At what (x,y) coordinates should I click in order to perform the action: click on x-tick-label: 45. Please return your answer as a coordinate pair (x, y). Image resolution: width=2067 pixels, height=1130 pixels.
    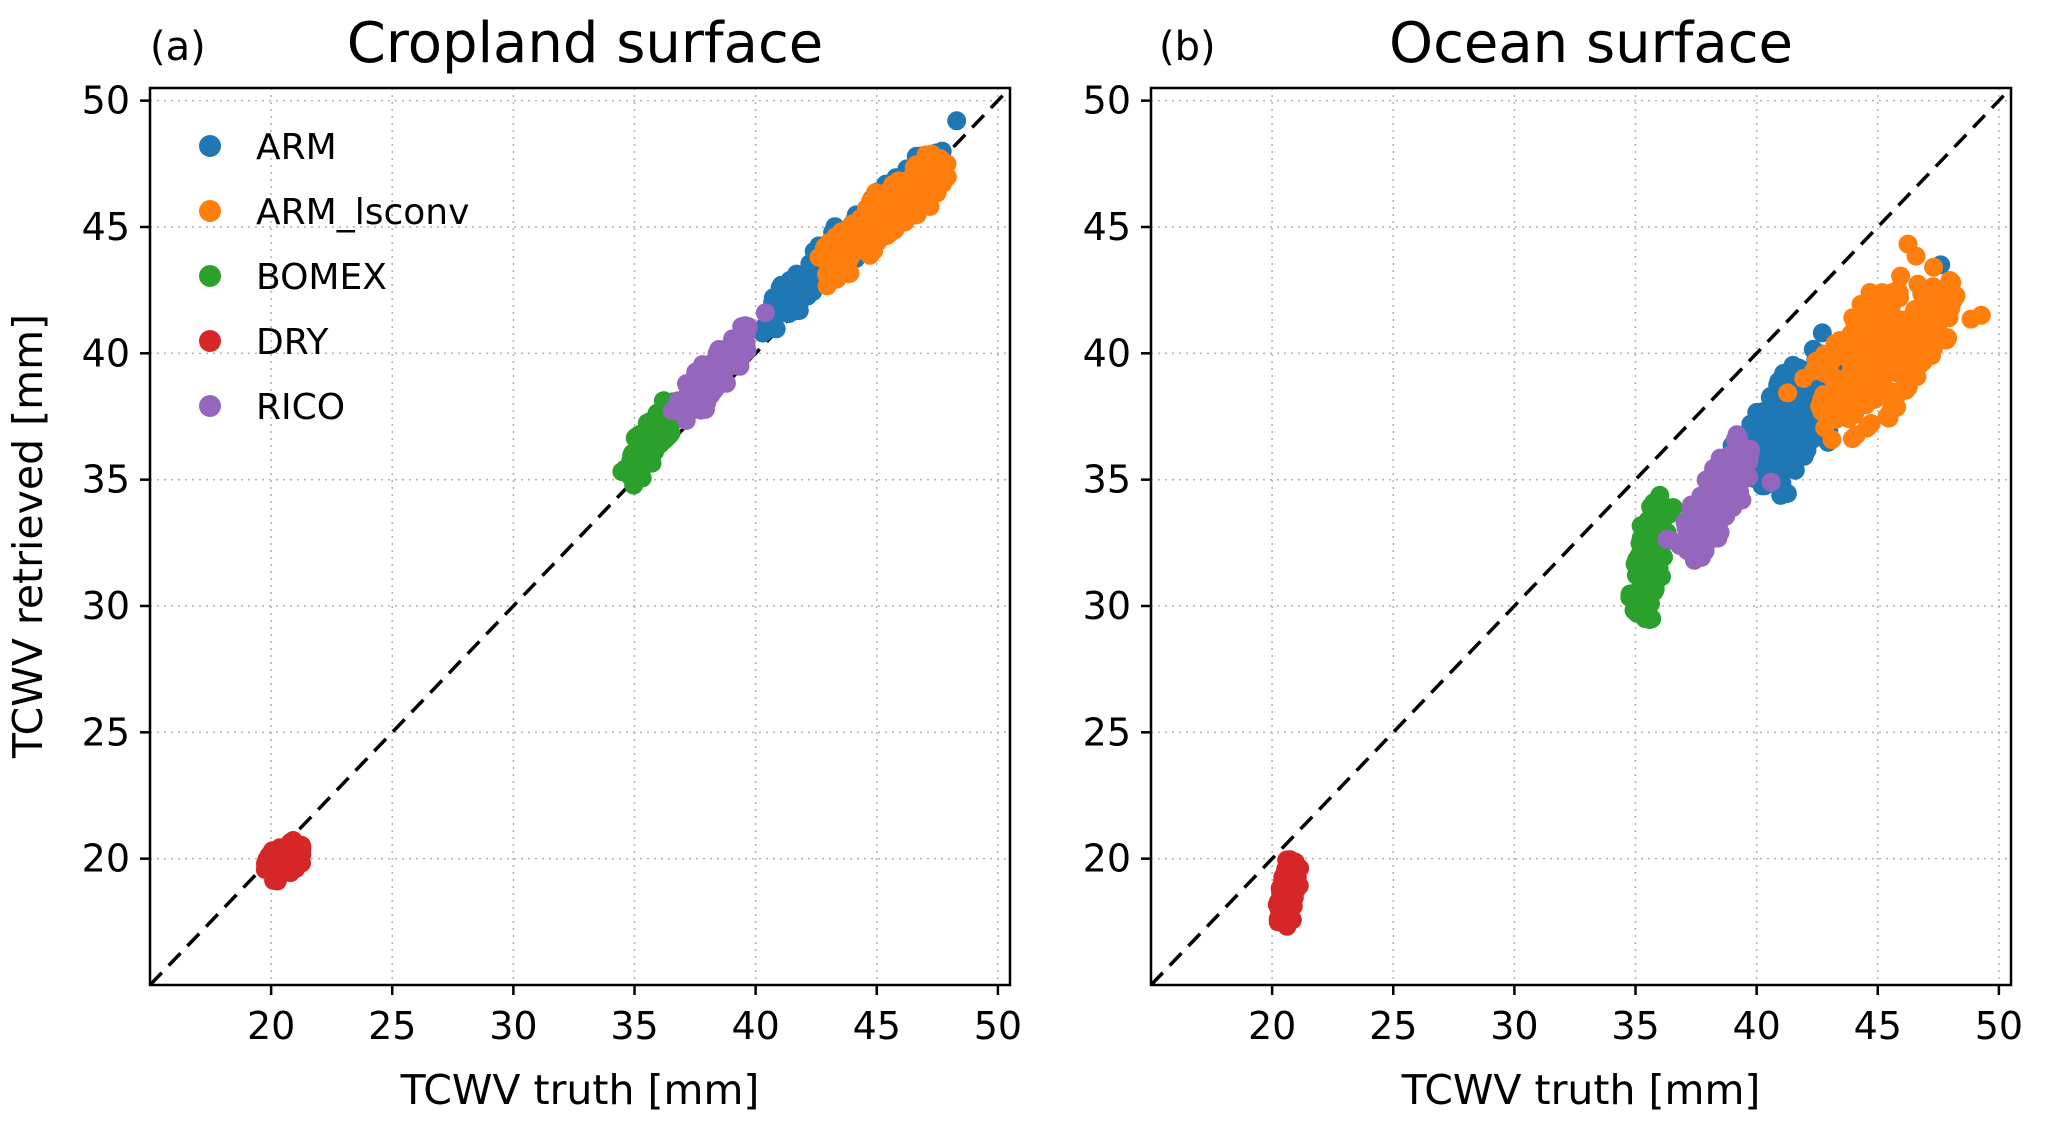
    Looking at the image, I should click on (1878, 1026).